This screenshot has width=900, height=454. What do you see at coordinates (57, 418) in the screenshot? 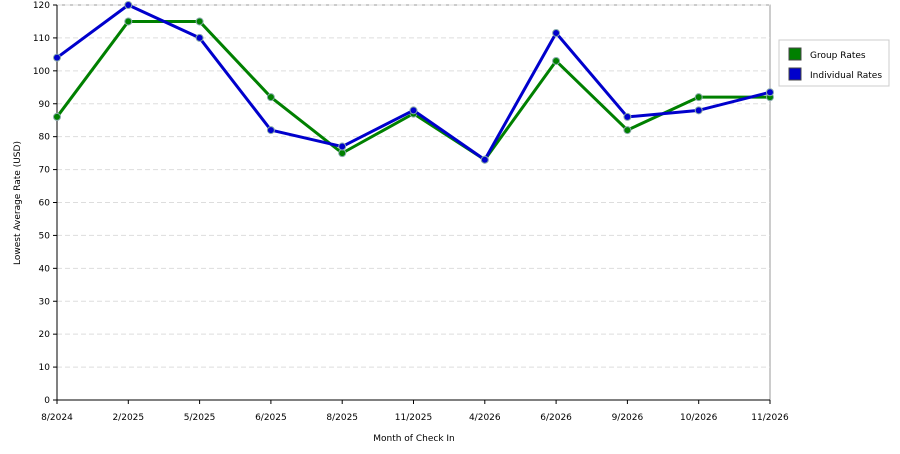
I see `x-tick-label: 8/2024` at bounding box center [57, 418].